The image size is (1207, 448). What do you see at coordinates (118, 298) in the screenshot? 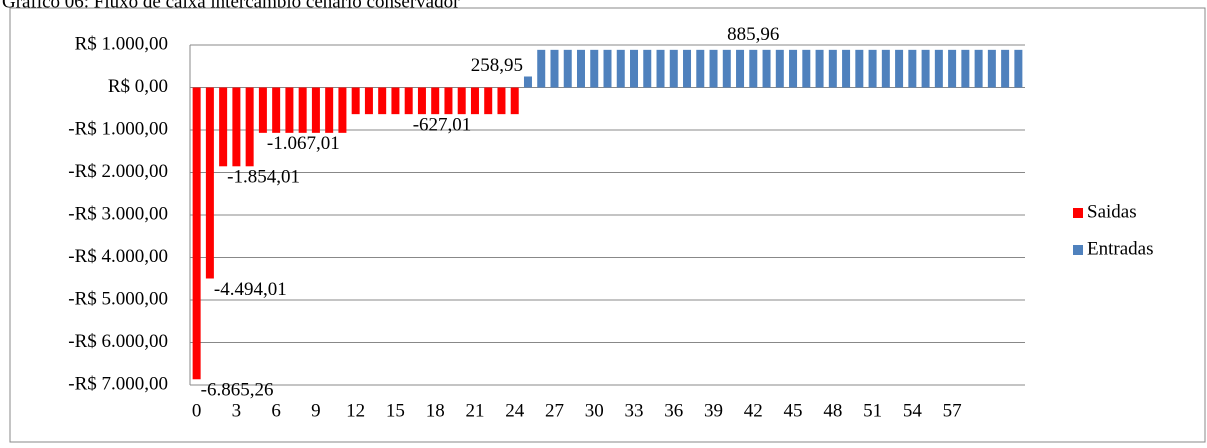
I see `y-tick-label: -R$ 5.000,00` at bounding box center [118, 298].